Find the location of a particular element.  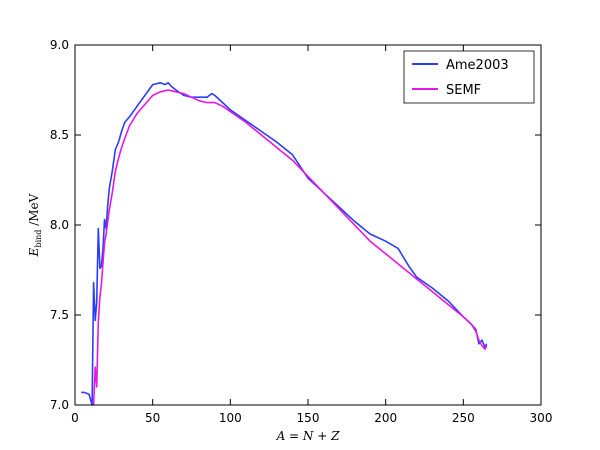

y-tick-label: 8.0 is located at coordinates (59, 225).